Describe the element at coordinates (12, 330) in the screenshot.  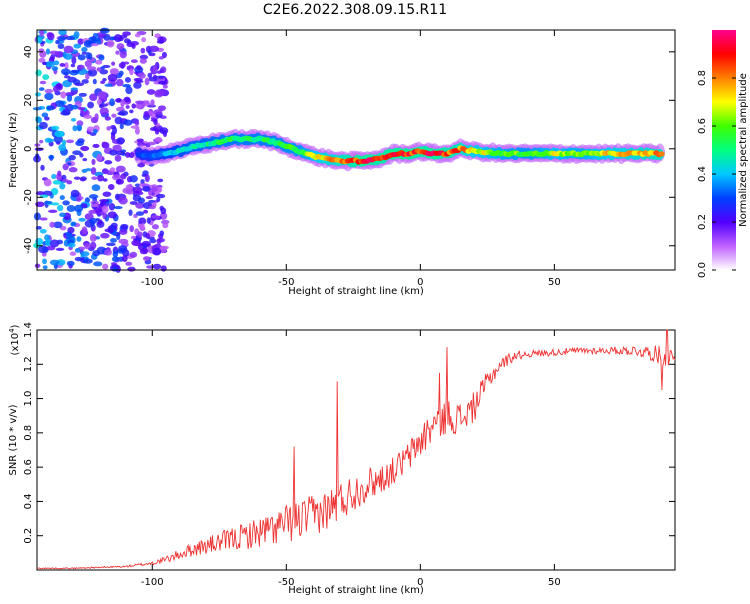
I see `snr-scale-exponent: 4` at that location.